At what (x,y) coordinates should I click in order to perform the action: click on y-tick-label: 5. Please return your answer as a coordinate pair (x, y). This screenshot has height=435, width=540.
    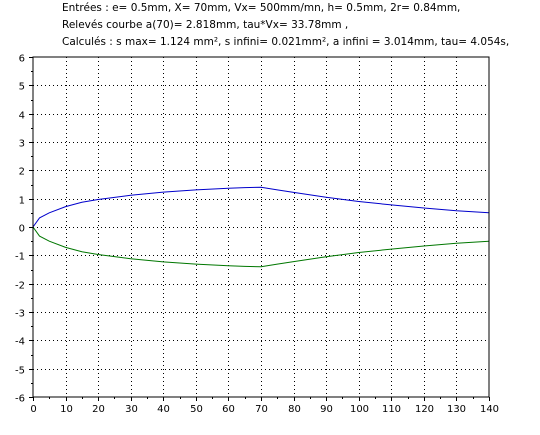
    Looking at the image, I should click on (22, 87).